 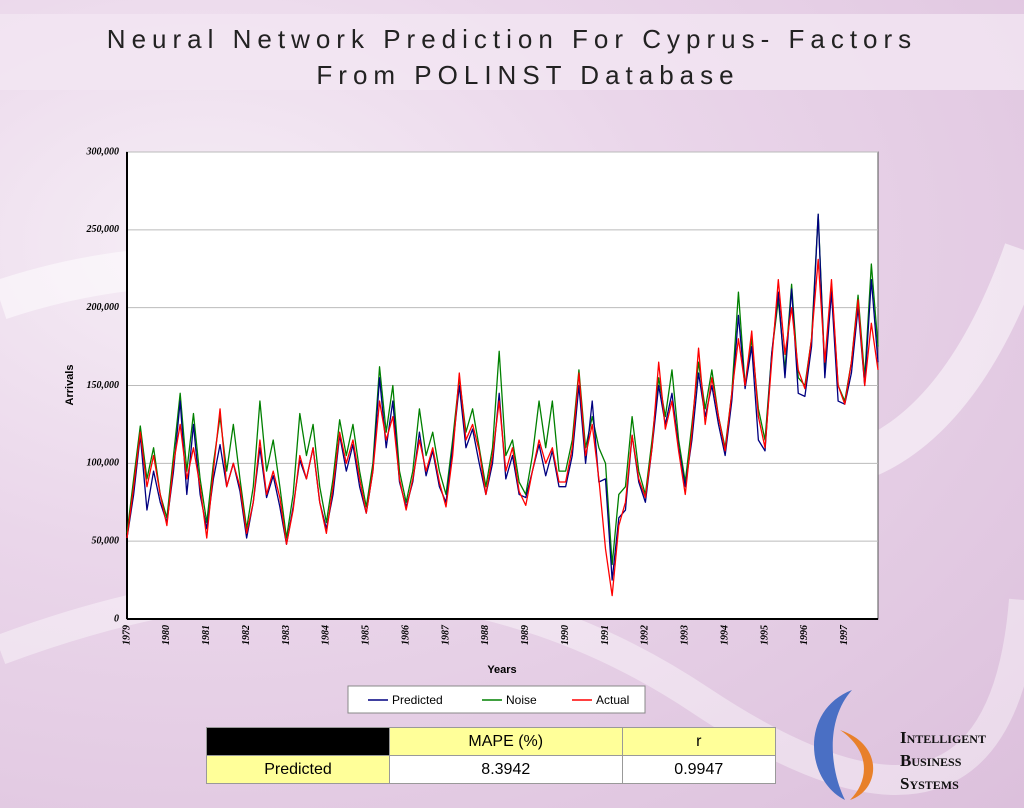 I want to click on x-tick-label: 1981, so click(x=206, y=635).